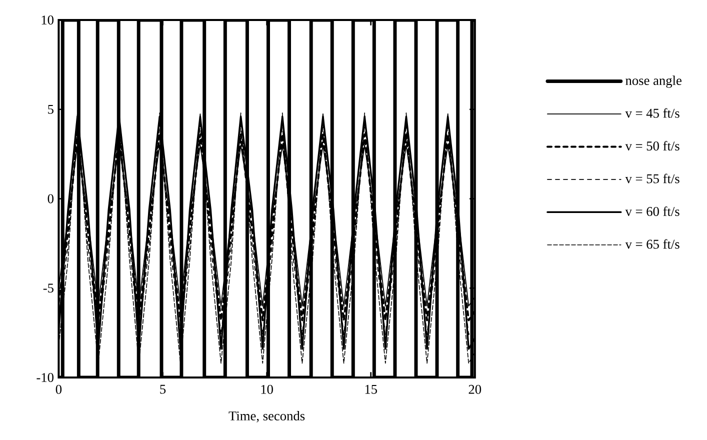 The image size is (707, 440). Describe the element at coordinates (652, 244) in the screenshot. I see `text: v = 65 ft/s` at that location.